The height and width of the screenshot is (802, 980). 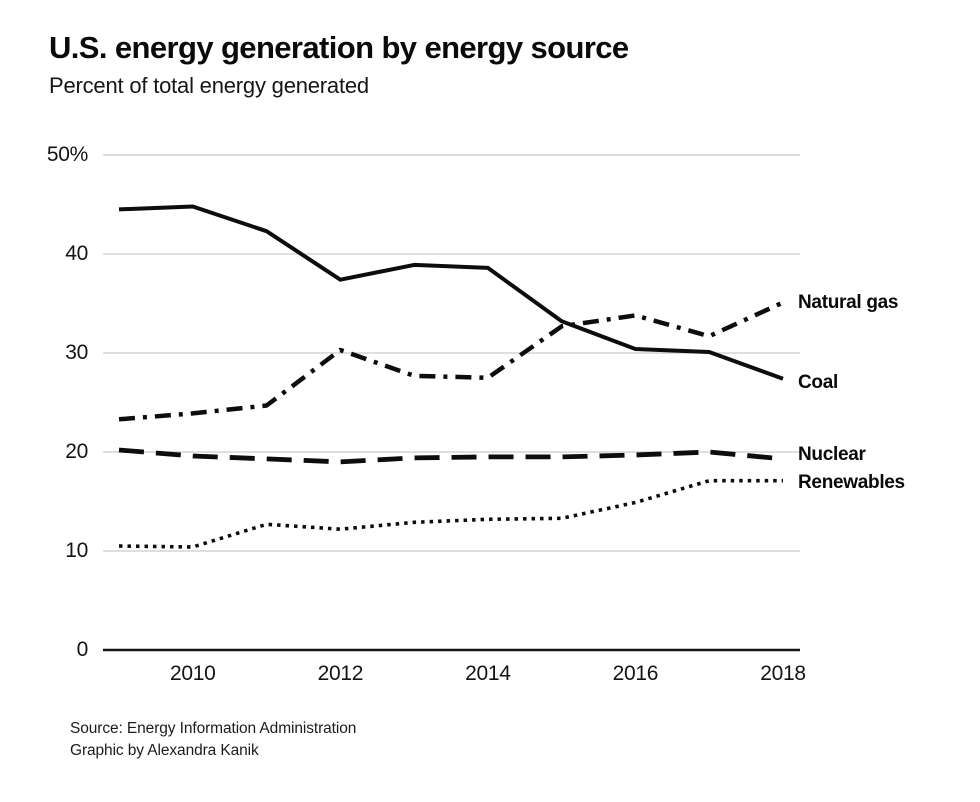 What do you see at coordinates (193, 673) in the screenshot?
I see `x-tick-2010: 2010` at bounding box center [193, 673].